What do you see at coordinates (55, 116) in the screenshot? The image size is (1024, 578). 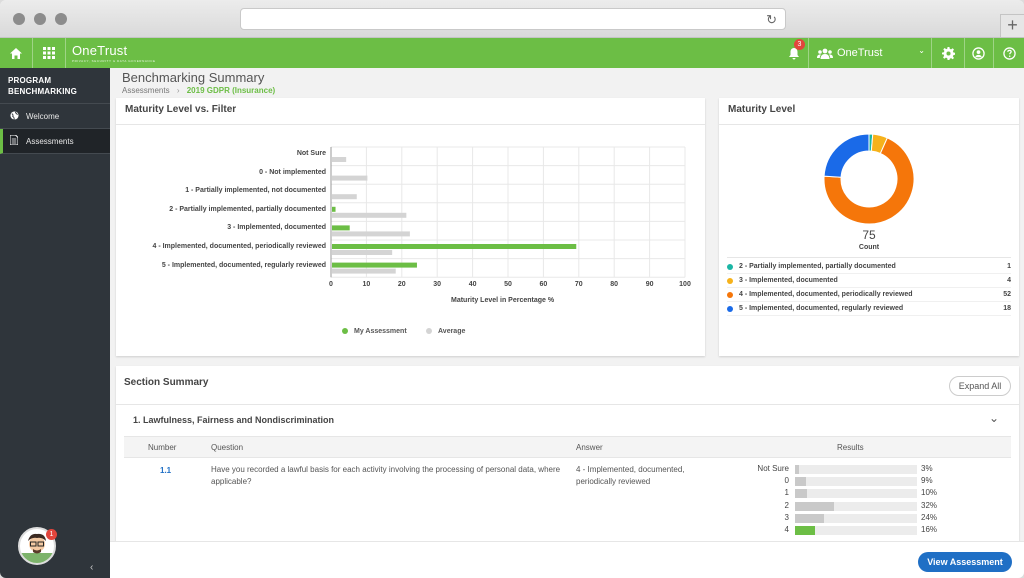 I see `sidebar-item-welcome: Welcome` at bounding box center [55, 116].